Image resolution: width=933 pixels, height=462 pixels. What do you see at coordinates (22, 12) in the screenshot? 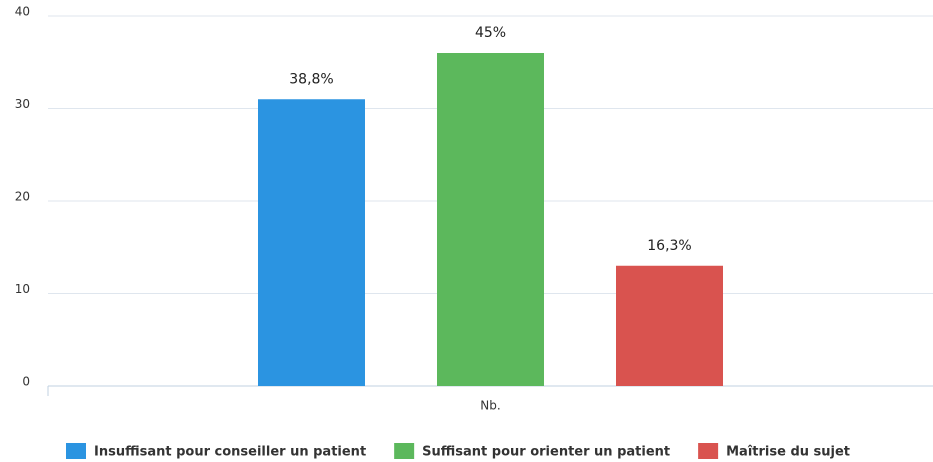
I see `y-tick-label: 40` at bounding box center [22, 12].